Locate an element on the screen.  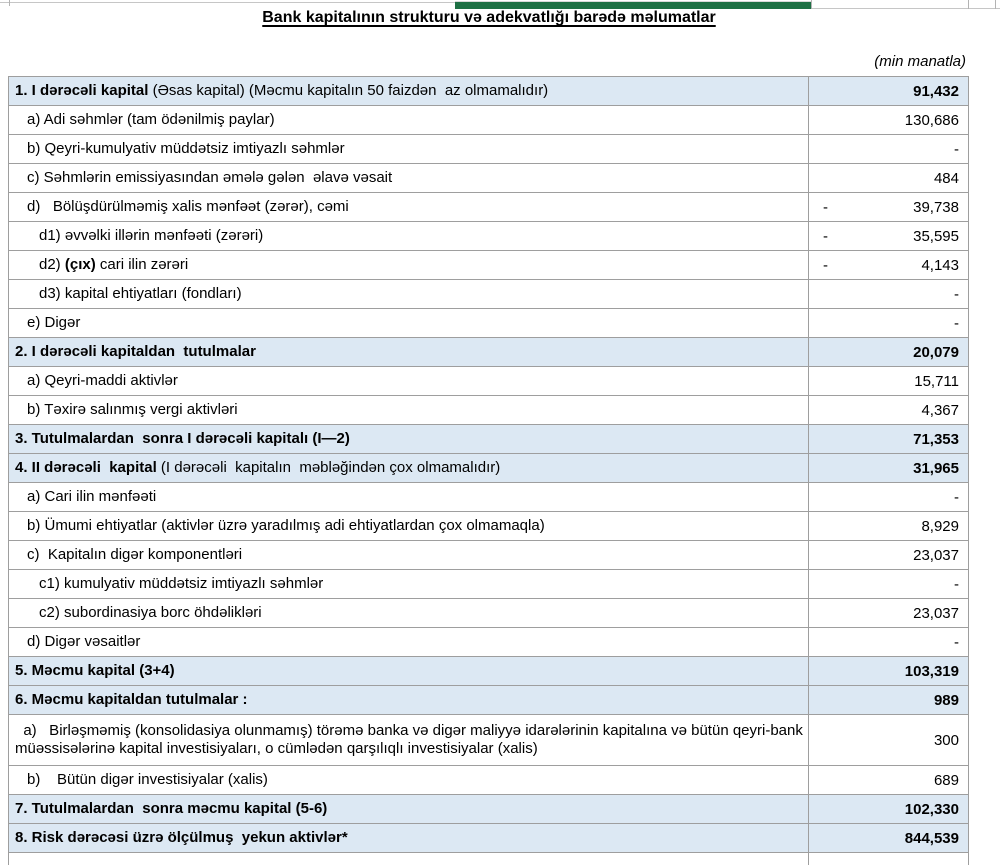
label-text: a) Cari ilin mənfəəti is located at coordinates (92, 496).